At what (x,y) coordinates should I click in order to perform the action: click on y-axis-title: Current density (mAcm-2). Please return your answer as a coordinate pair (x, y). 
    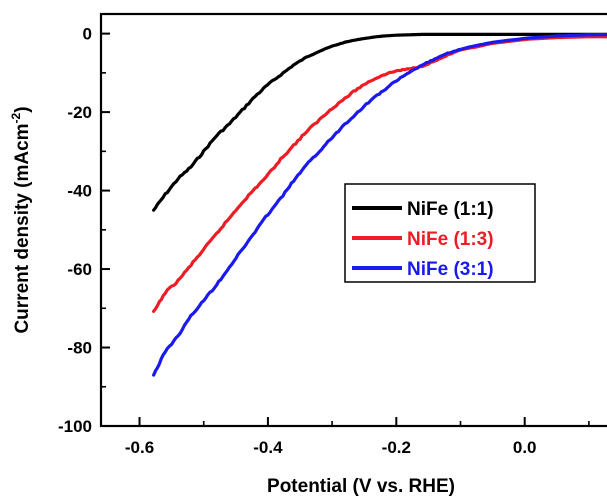
    Looking at the image, I should click on (21, 219).